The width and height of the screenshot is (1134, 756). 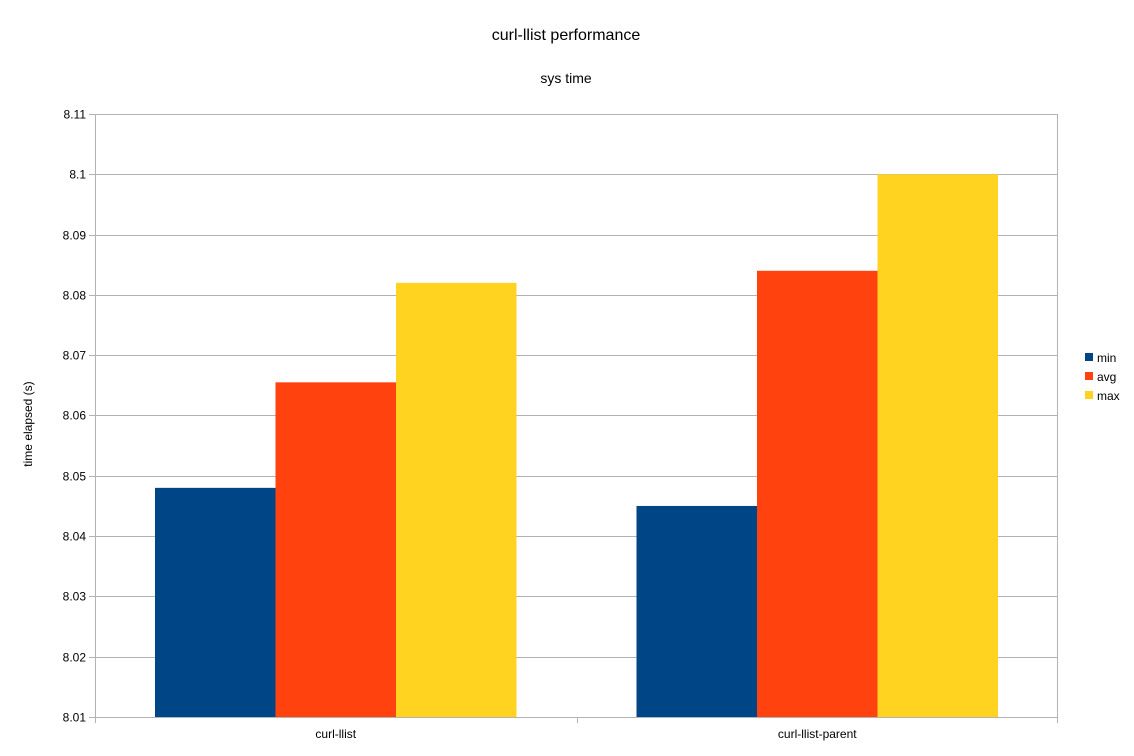 I want to click on y-tick-label: 8.01, so click(x=75, y=718).